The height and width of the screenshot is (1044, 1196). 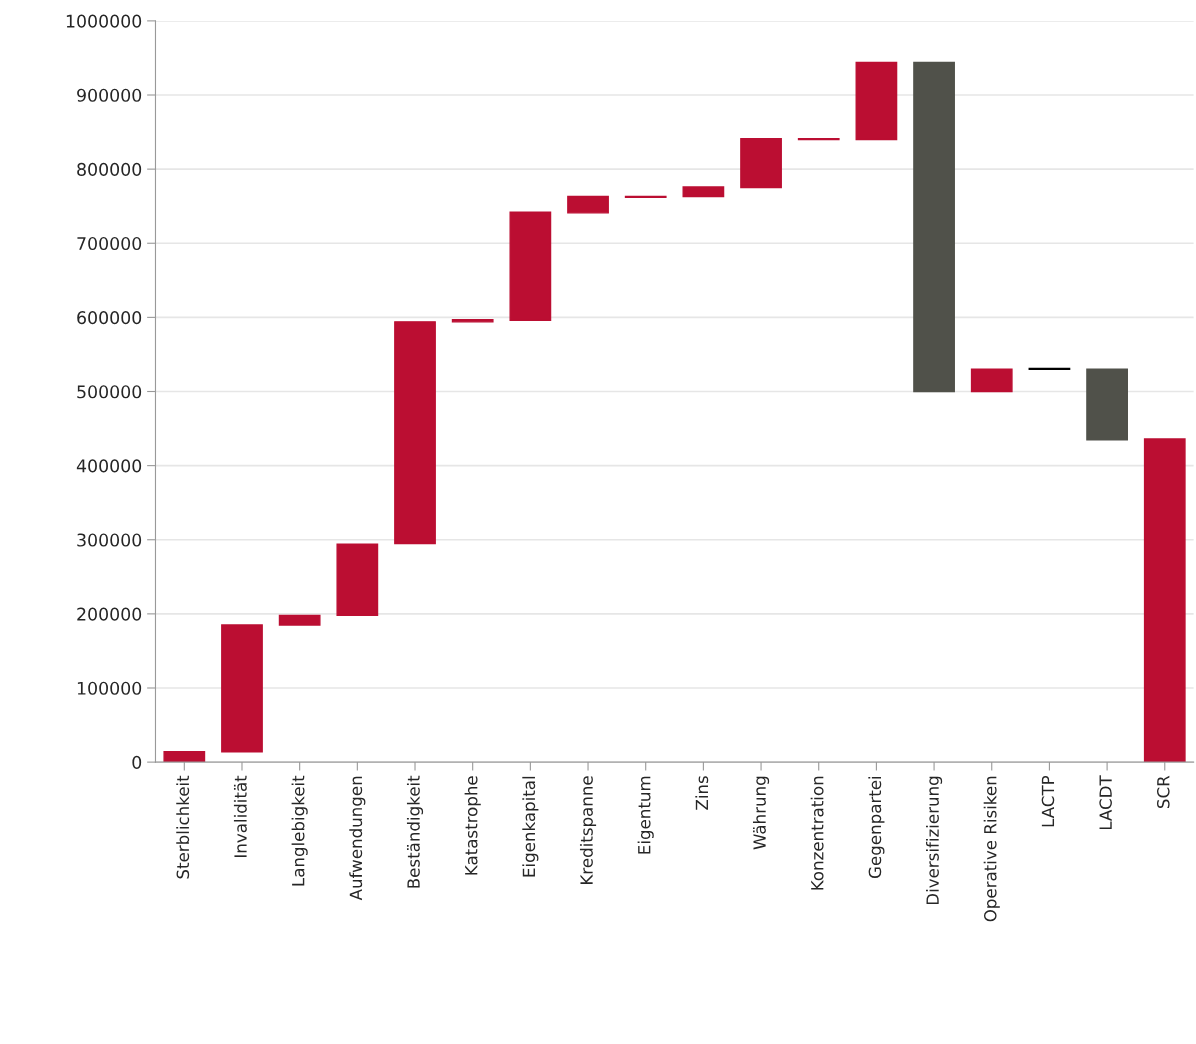 I want to click on x-tick-label: SCR, so click(x=1163, y=792).